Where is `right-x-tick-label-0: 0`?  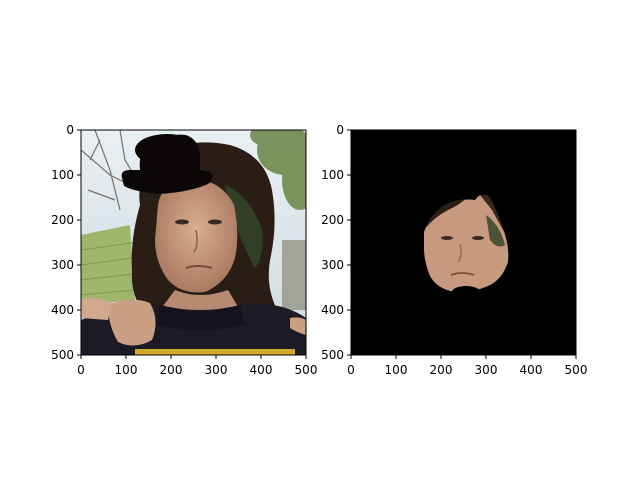
right-x-tick-label-0: 0 is located at coordinates (351, 370).